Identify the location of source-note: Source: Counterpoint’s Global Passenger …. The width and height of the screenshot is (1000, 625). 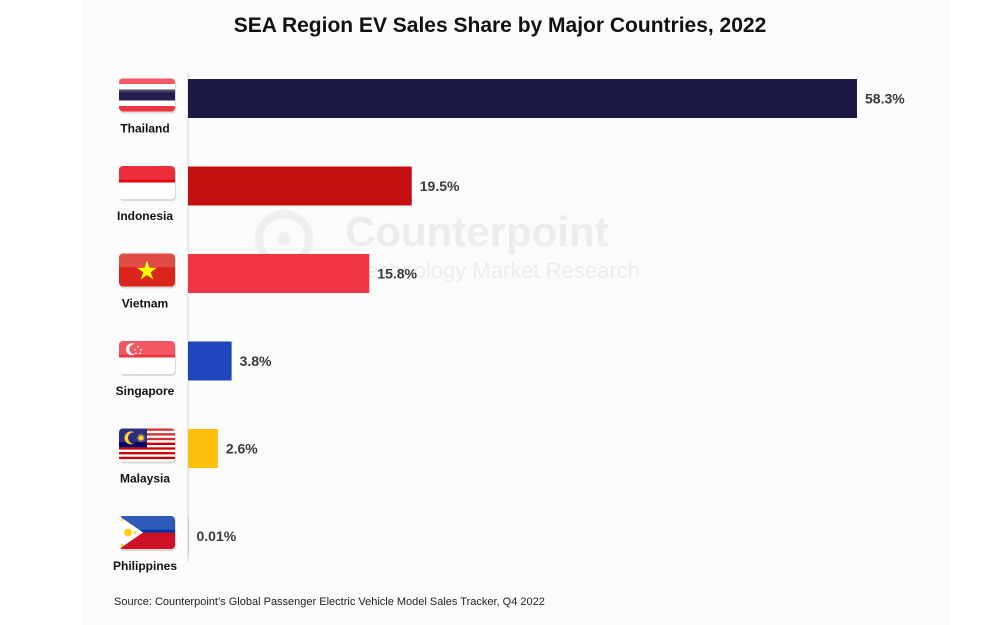
(329, 602).